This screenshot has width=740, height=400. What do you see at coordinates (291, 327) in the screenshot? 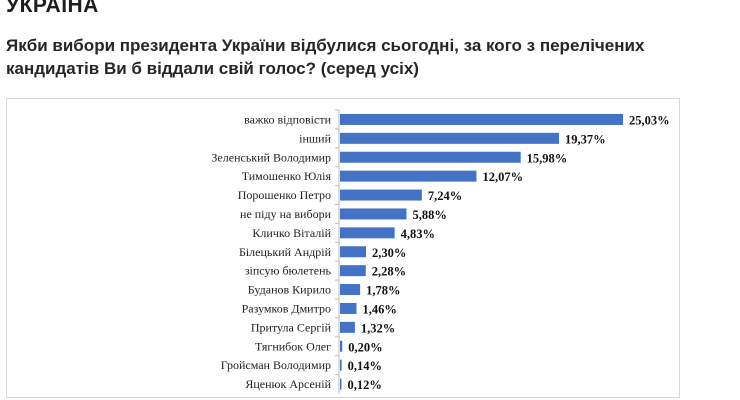
I see `category-label: Притула Сергій` at bounding box center [291, 327].